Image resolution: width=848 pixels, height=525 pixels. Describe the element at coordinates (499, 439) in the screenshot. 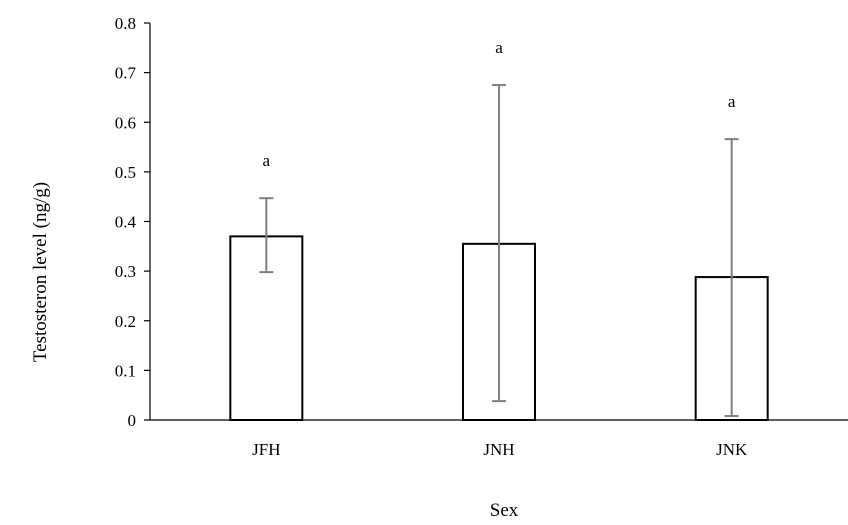

I see `x-axis: JFH JNH JNK` at that location.